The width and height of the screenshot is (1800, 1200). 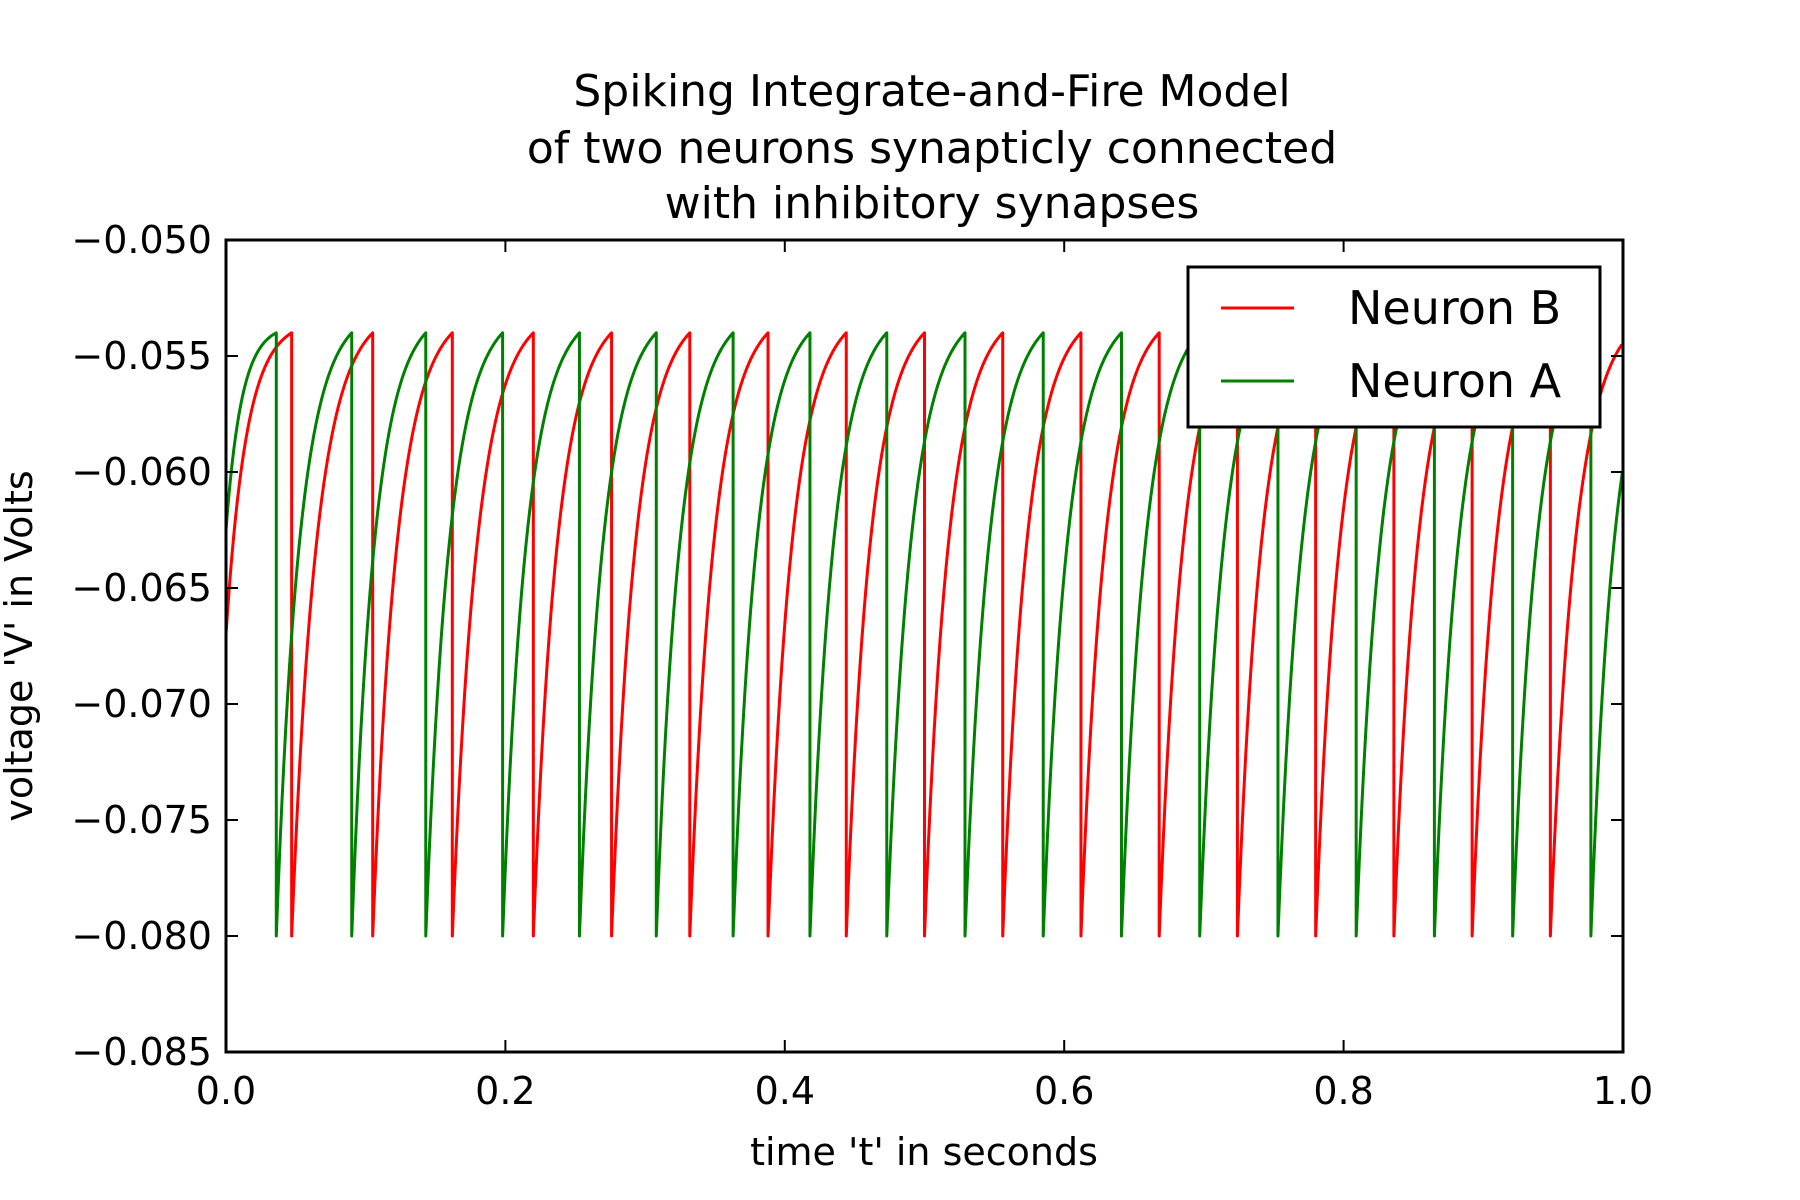 What do you see at coordinates (141, 588) in the screenshot?
I see `y-tick-label: −0.065` at bounding box center [141, 588].